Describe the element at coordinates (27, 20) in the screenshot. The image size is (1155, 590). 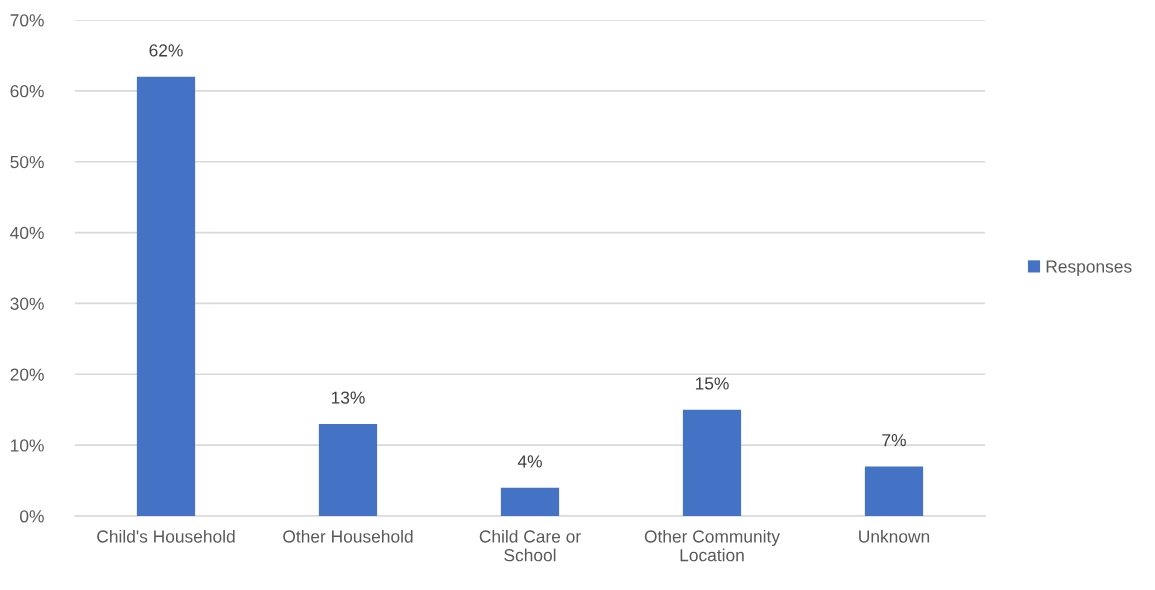
I see `y-tick-label: 70%` at that location.